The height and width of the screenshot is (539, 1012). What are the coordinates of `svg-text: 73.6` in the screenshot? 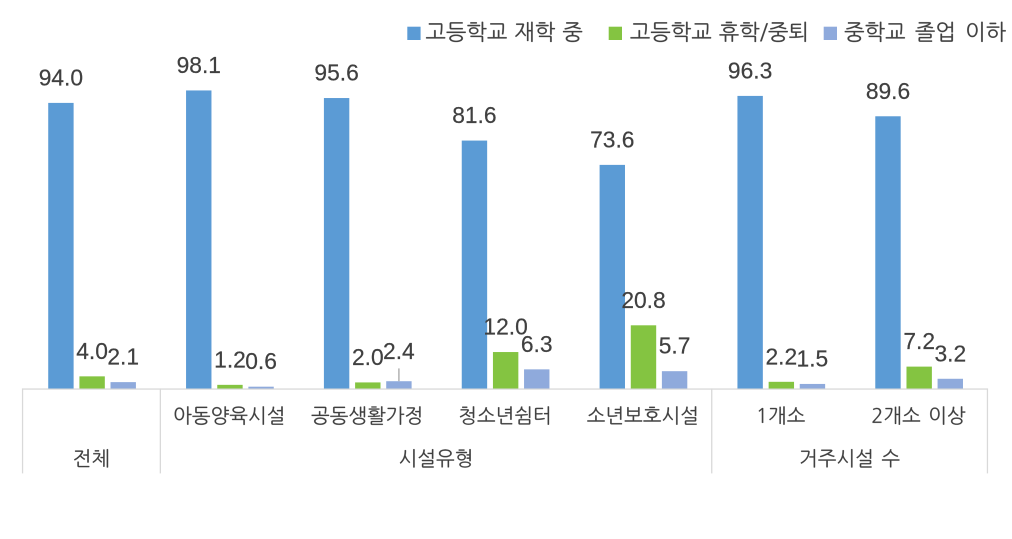 It's located at (612, 139).